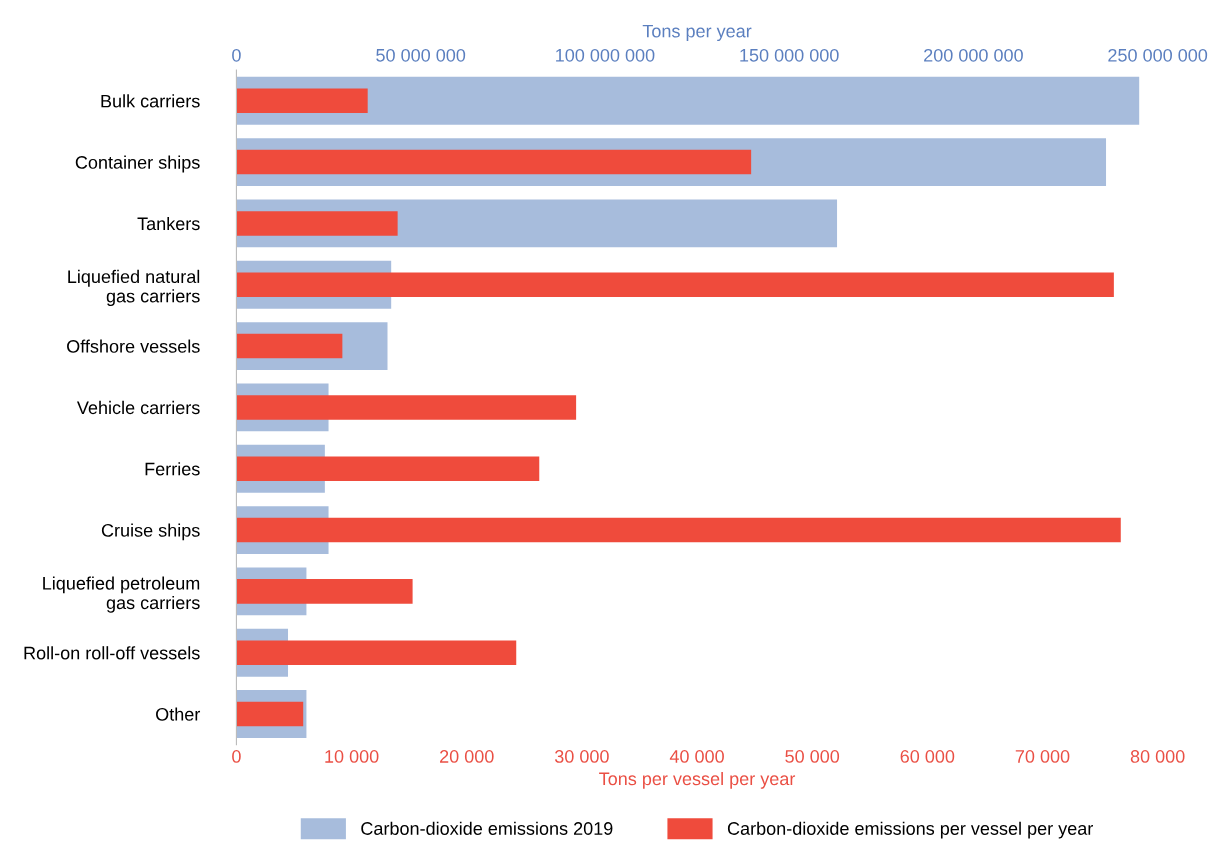 This screenshot has height=855, width=1225. What do you see at coordinates (134, 288) in the screenshot?
I see `y-tick-label: Liquefied natural gas carriers` at bounding box center [134, 288].